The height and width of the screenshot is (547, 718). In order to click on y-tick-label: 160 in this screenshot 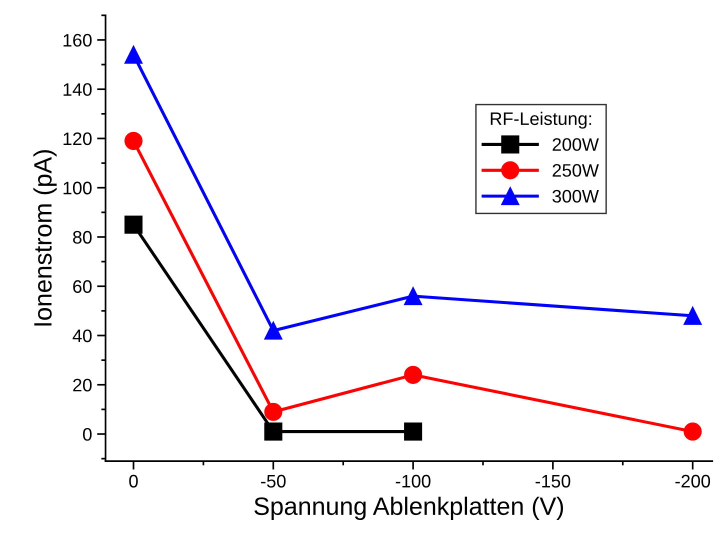, I will do `click(78, 40)`.